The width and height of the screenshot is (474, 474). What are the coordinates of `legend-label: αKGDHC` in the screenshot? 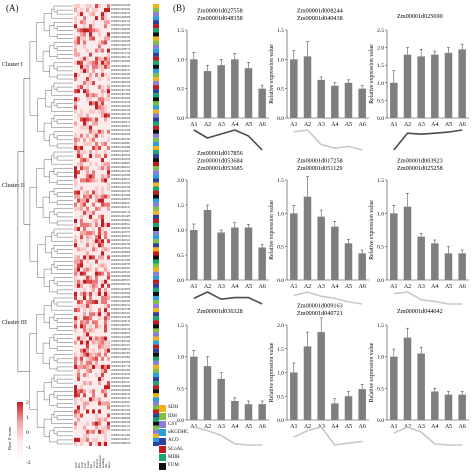 It's located at (178, 433).